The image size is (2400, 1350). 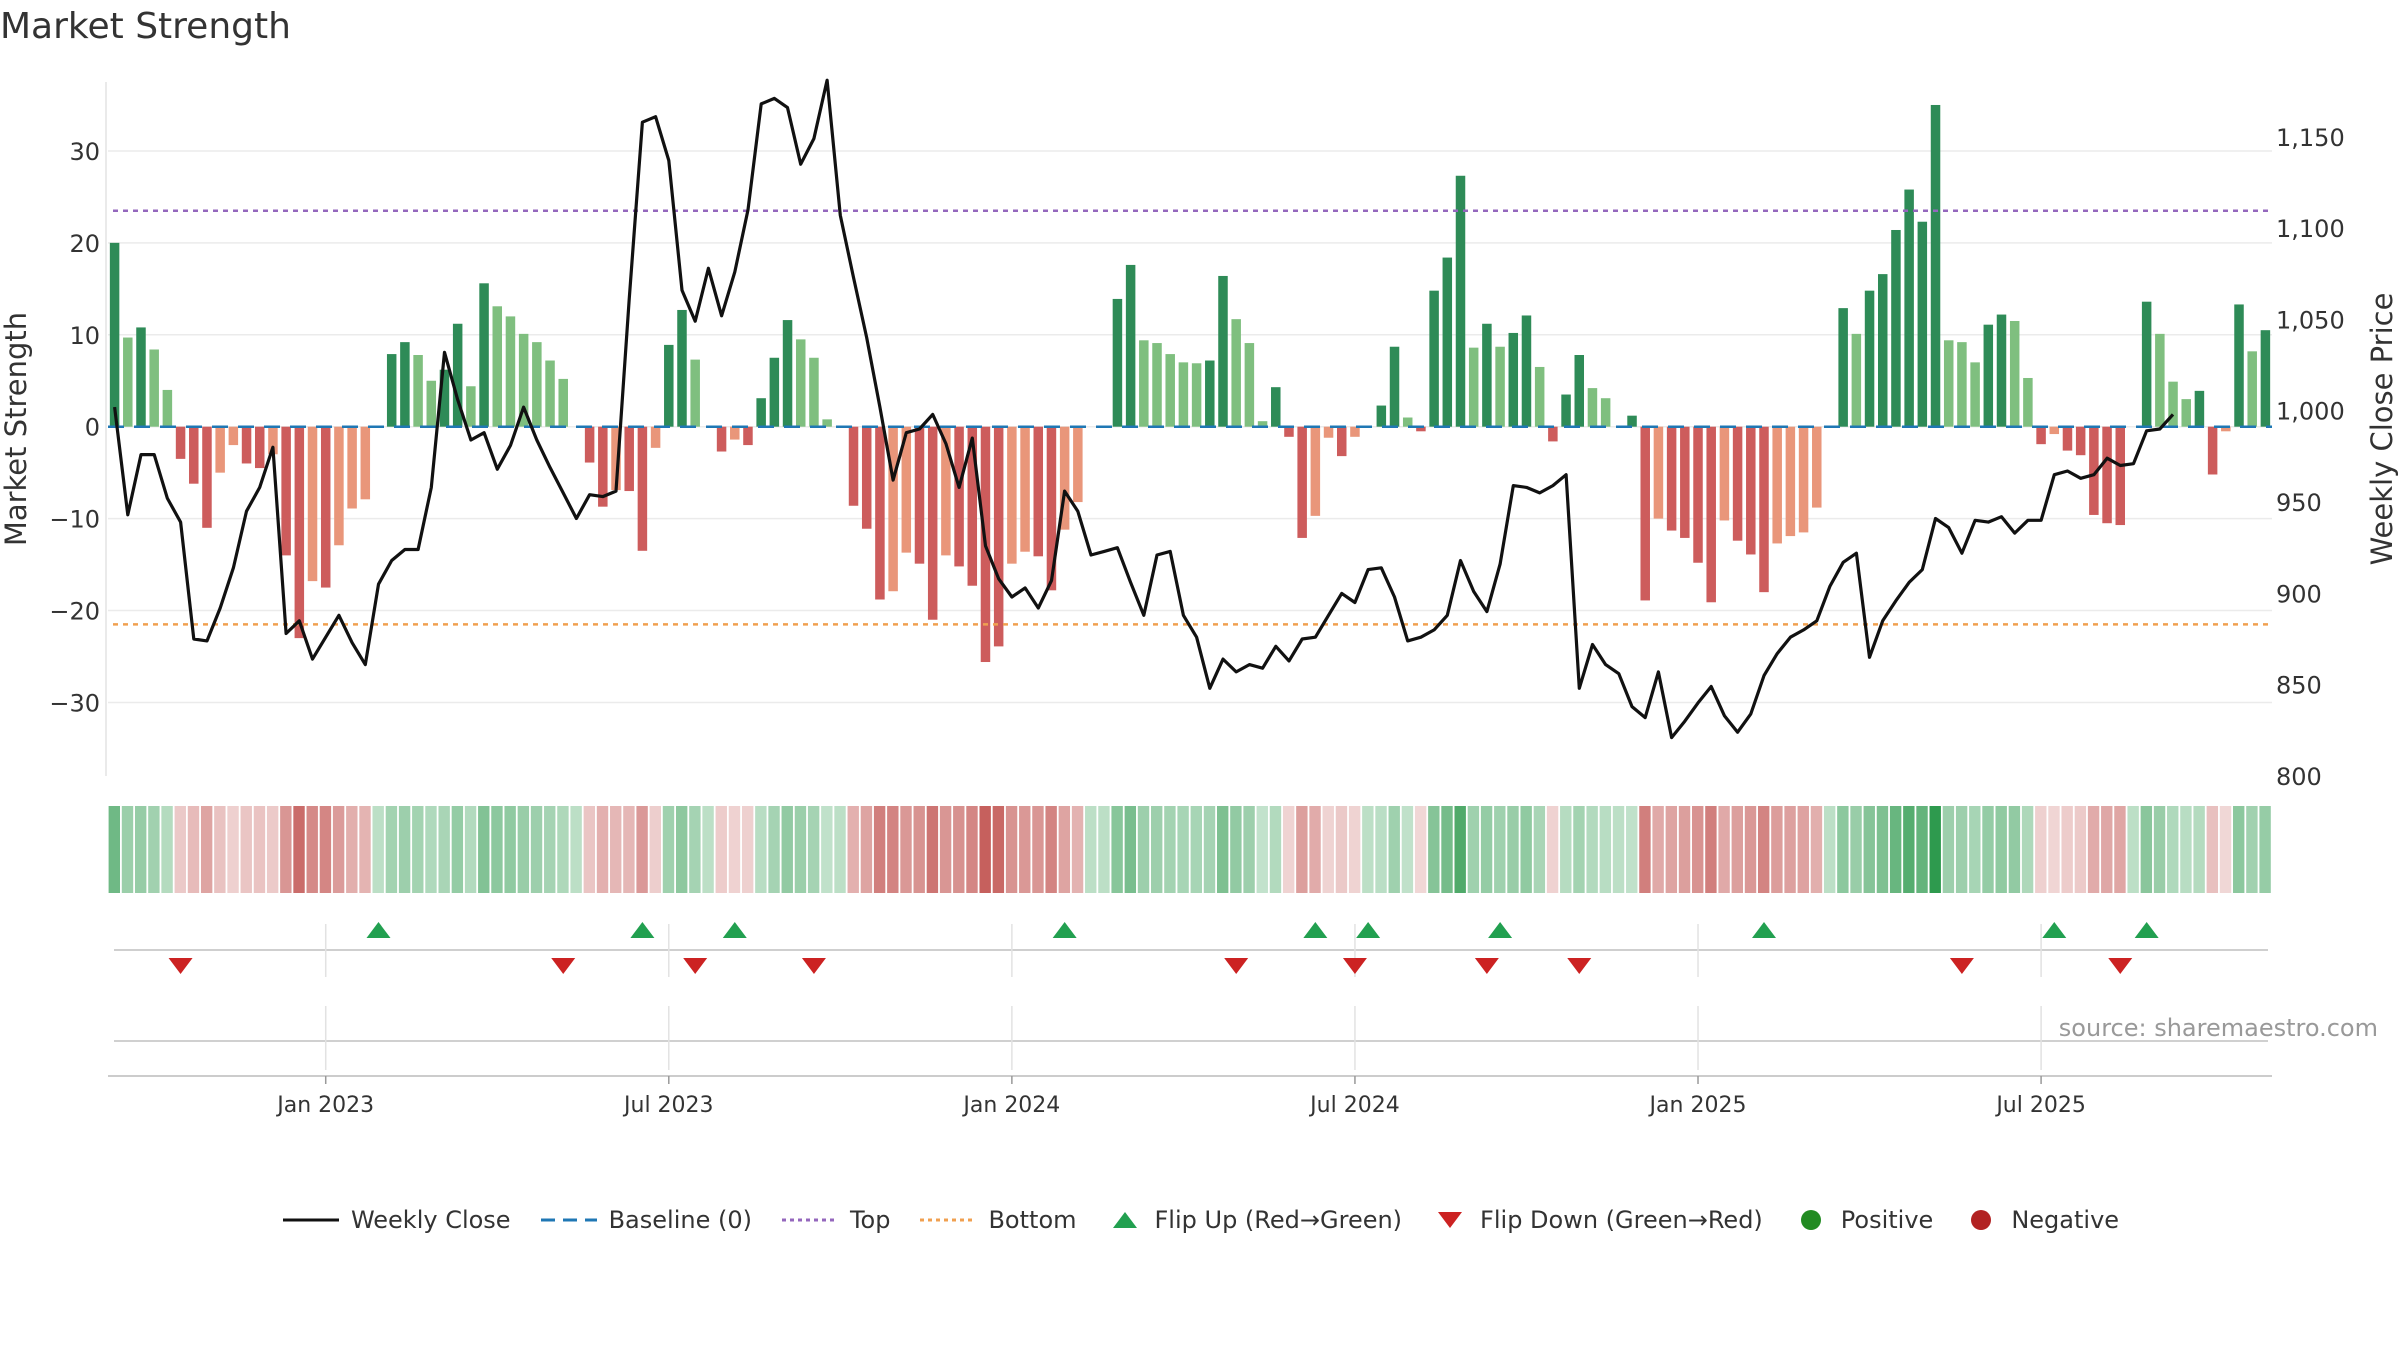 I want to click on legend-weekly-close: Weekly Close, so click(x=396, y=1220).